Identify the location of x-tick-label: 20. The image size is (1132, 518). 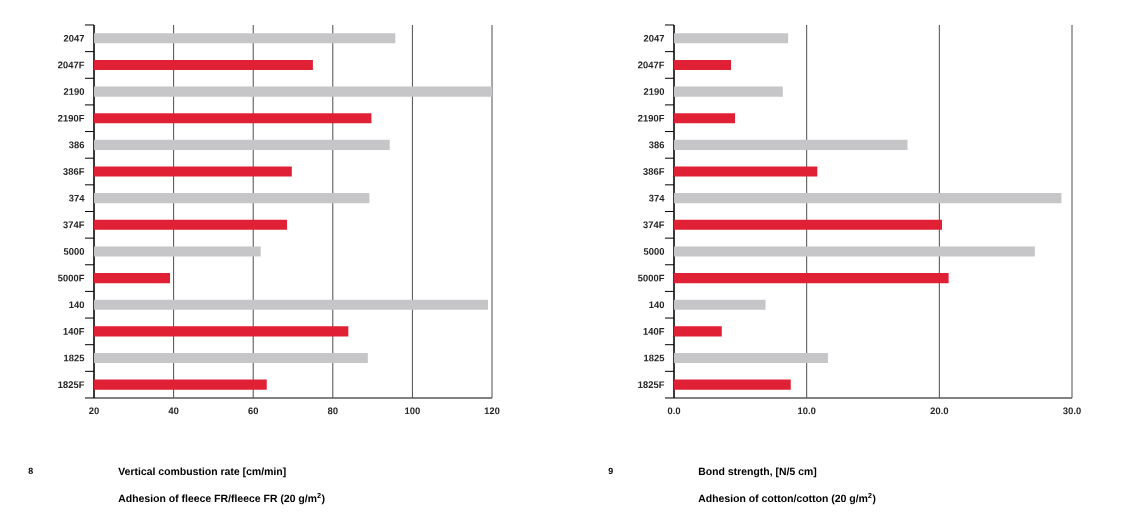
(94, 411).